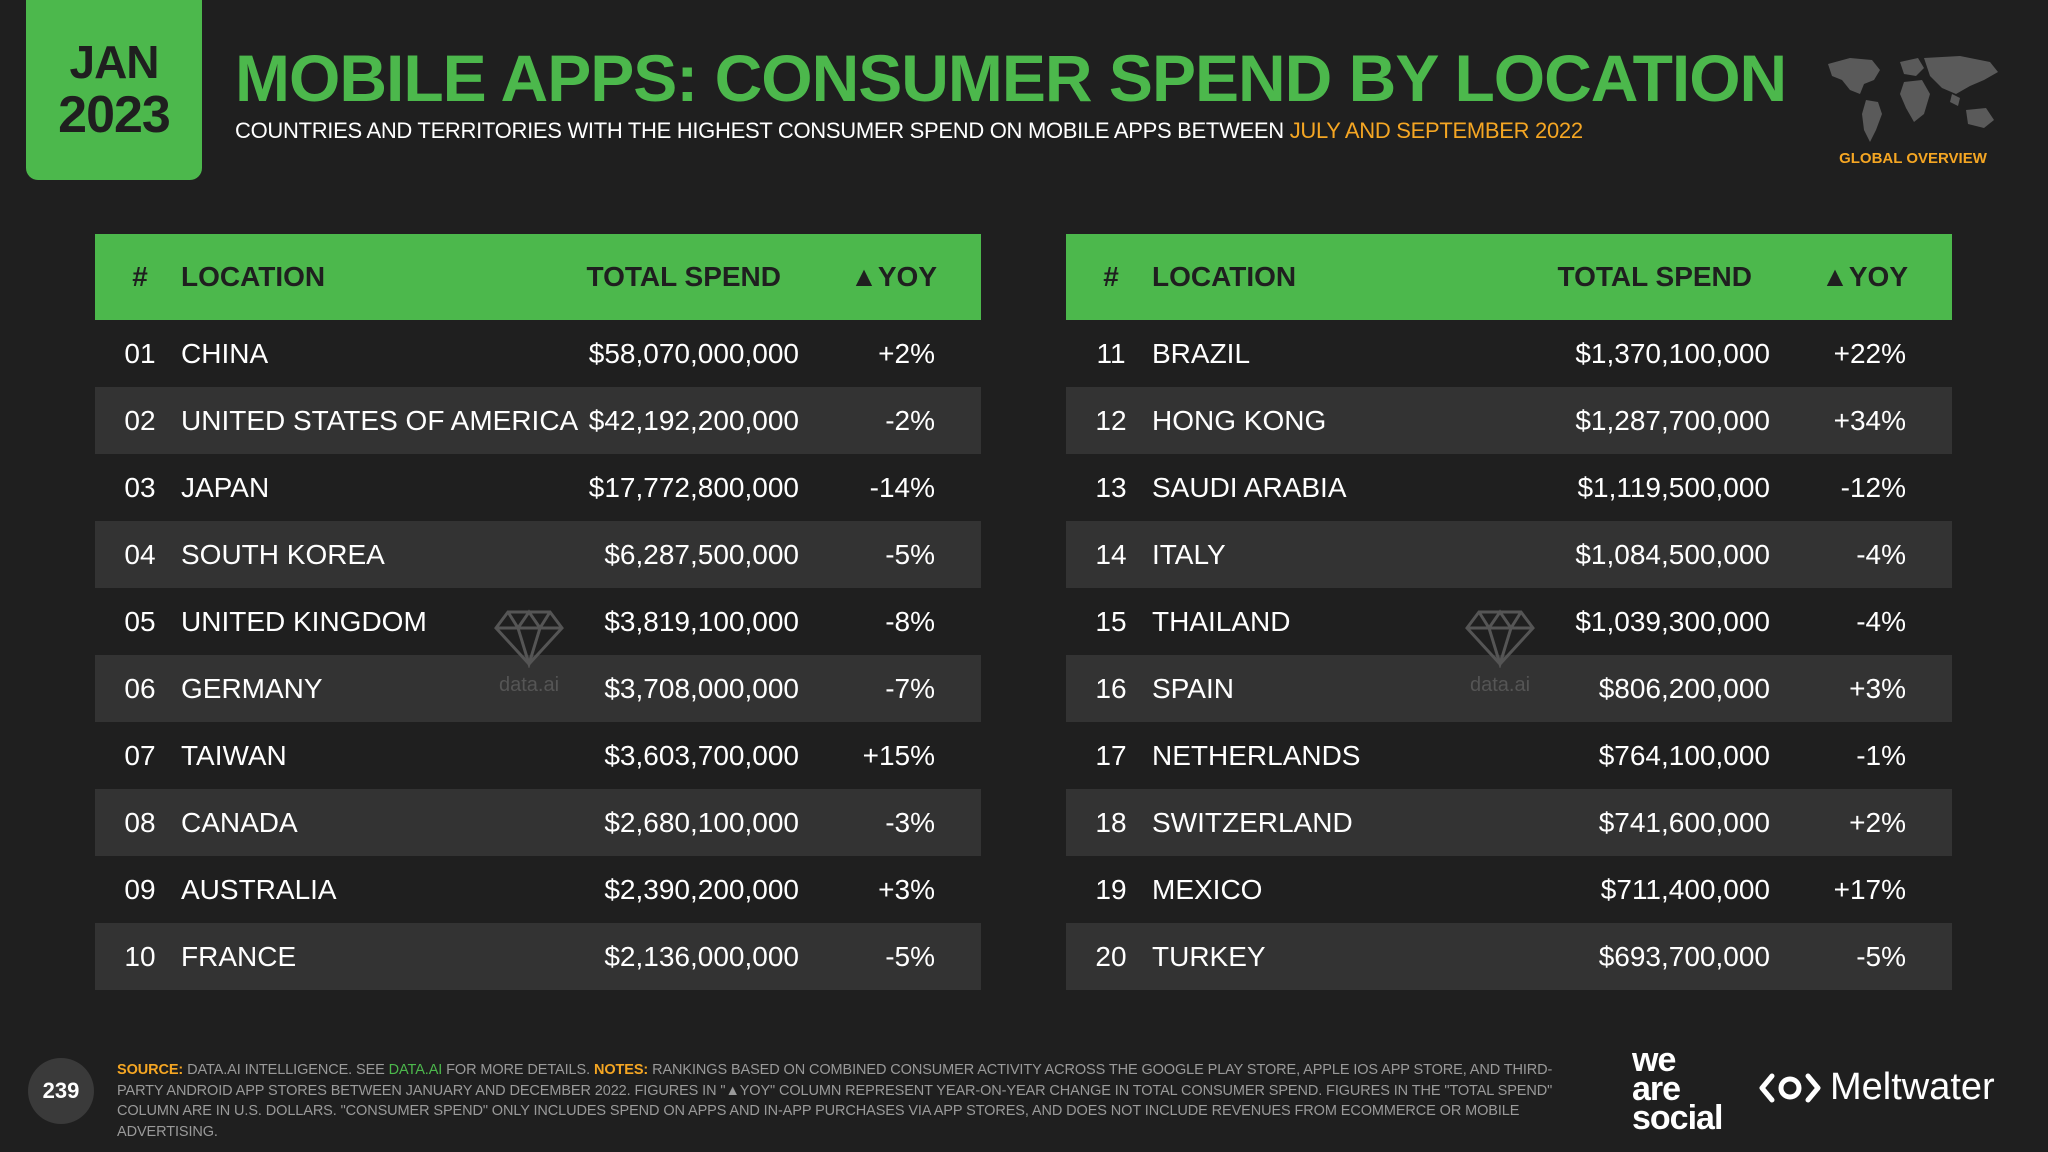  Describe the element at coordinates (1509, 554) in the screenshot. I see `table-row: 14 ITALY $1,084,500,000 -4%` at that location.